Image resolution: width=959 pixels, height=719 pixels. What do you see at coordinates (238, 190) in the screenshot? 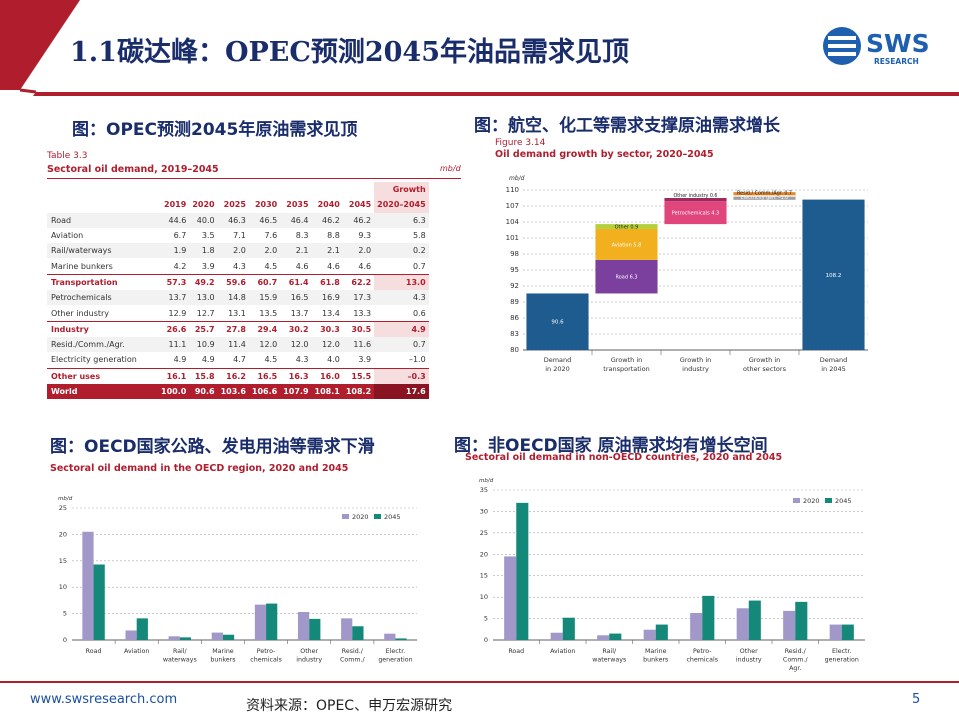
I see `growth-header-row: Growth` at bounding box center [238, 190].